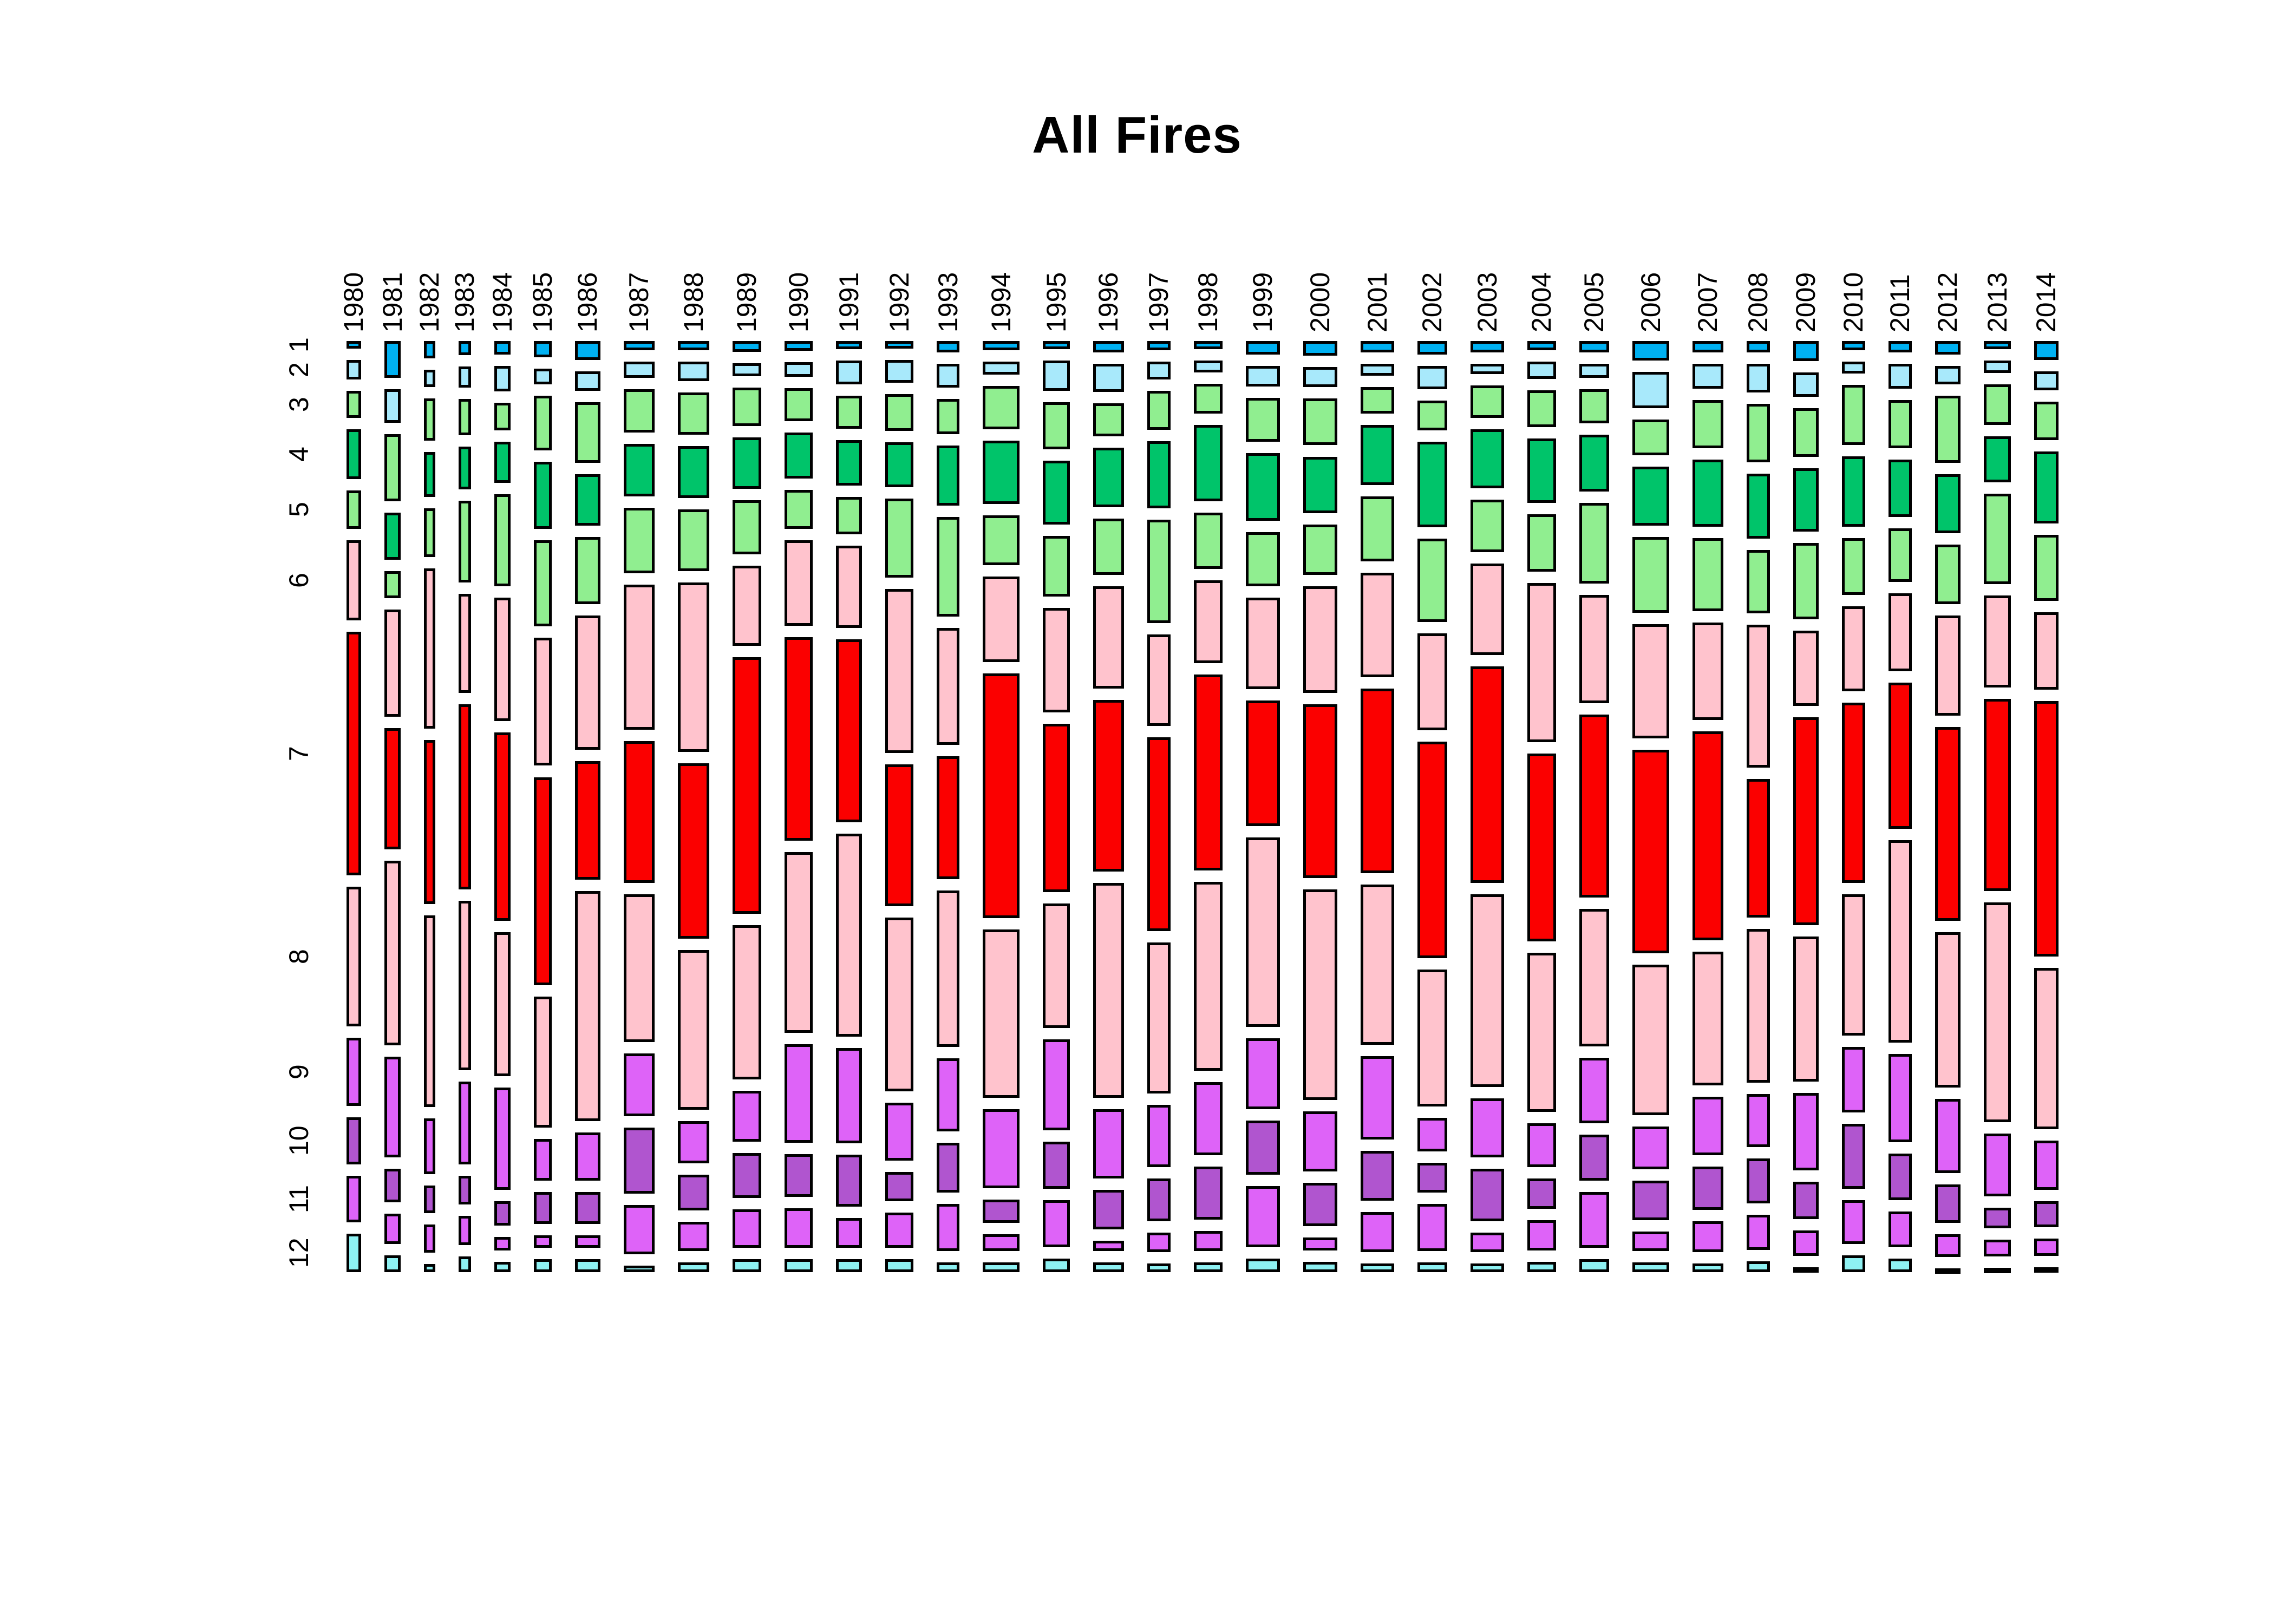 This screenshot has height=1624, width=2274. I want to click on mosaic-cell-1995-m2, so click(1057, 375).